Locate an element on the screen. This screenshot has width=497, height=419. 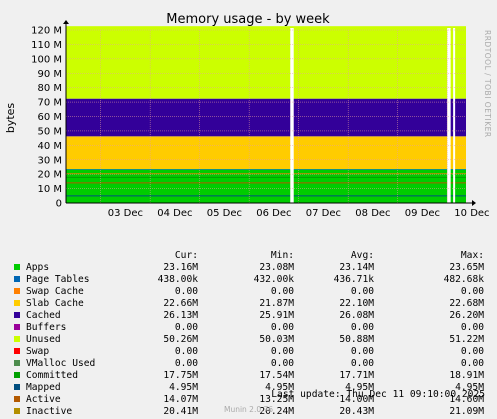
legend-row: Inactive 20.41M 20.24M 20.43M 21.09M is located at coordinates (248, 412).